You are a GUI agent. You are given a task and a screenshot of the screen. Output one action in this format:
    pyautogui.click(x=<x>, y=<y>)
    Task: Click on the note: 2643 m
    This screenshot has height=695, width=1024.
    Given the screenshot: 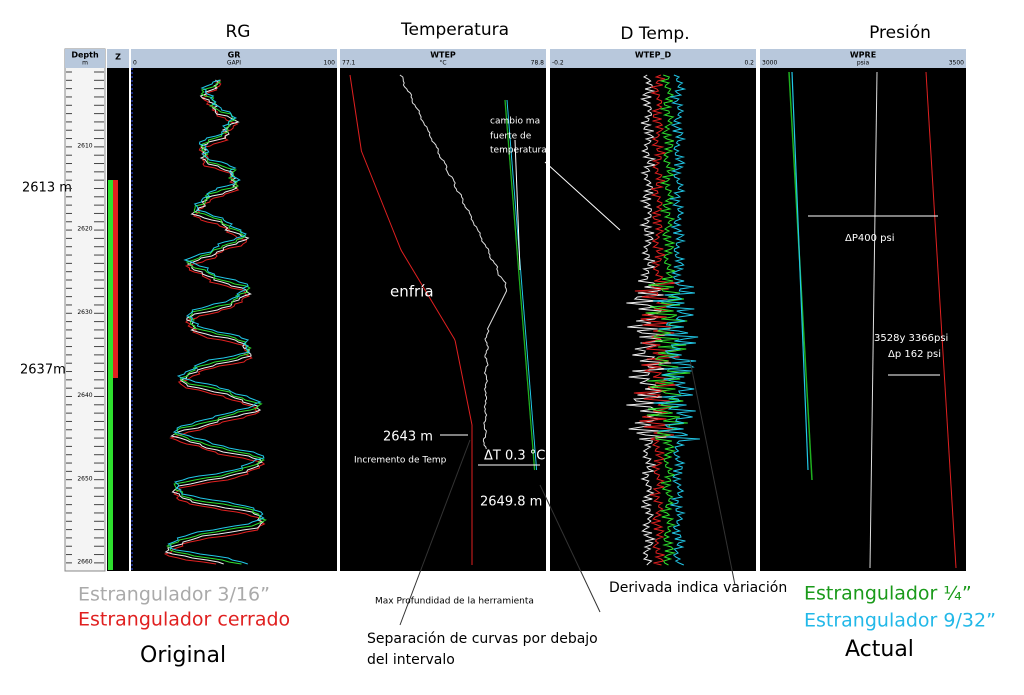 What is the action you would take?
    pyautogui.click(x=408, y=437)
    